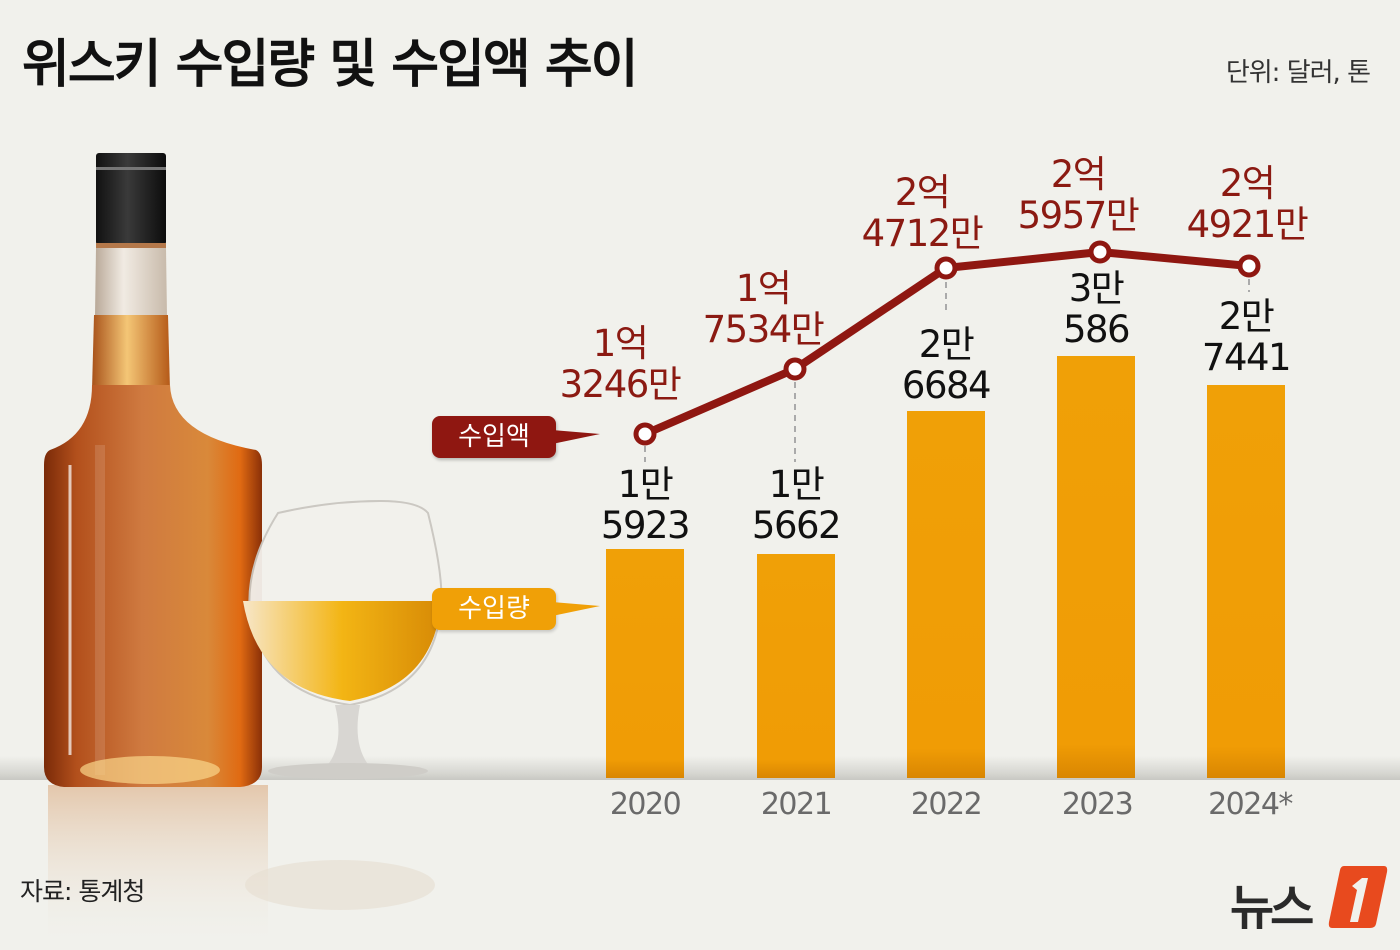 The image size is (1400, 950). What do you see at coordinates (1250, 804) in the screenshot?
I see `x-tick-2024: 2024*` at bounding box center [1250, 804].